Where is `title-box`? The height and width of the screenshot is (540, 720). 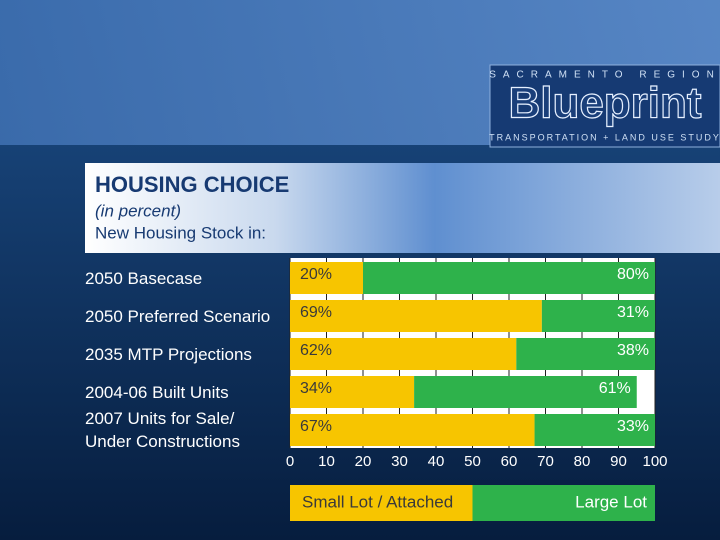 title-box is located at coordinates (402, 208).